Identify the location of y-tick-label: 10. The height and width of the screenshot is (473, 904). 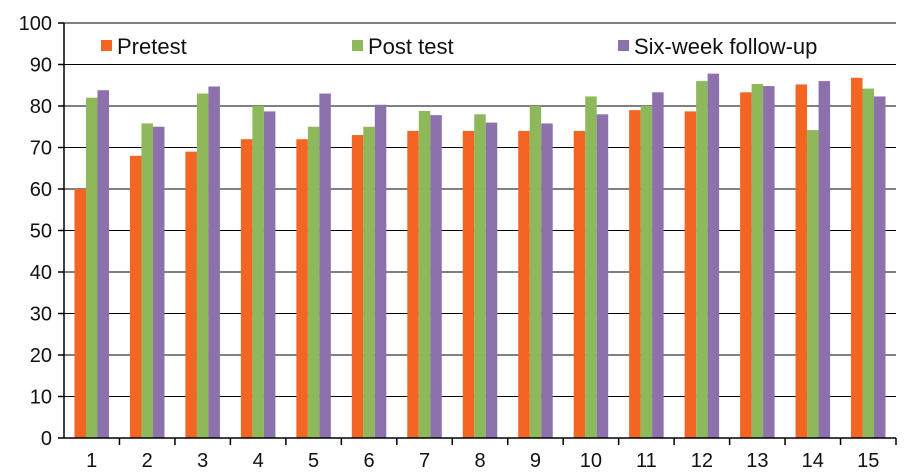
(41, 398).